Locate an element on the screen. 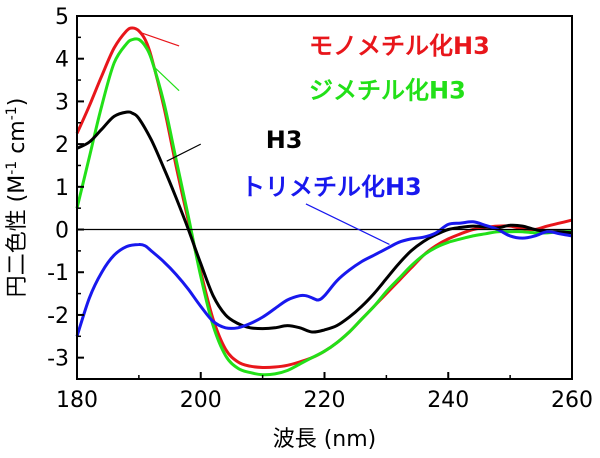  y-tick-label: 3 is located at coordinates (62, 102).